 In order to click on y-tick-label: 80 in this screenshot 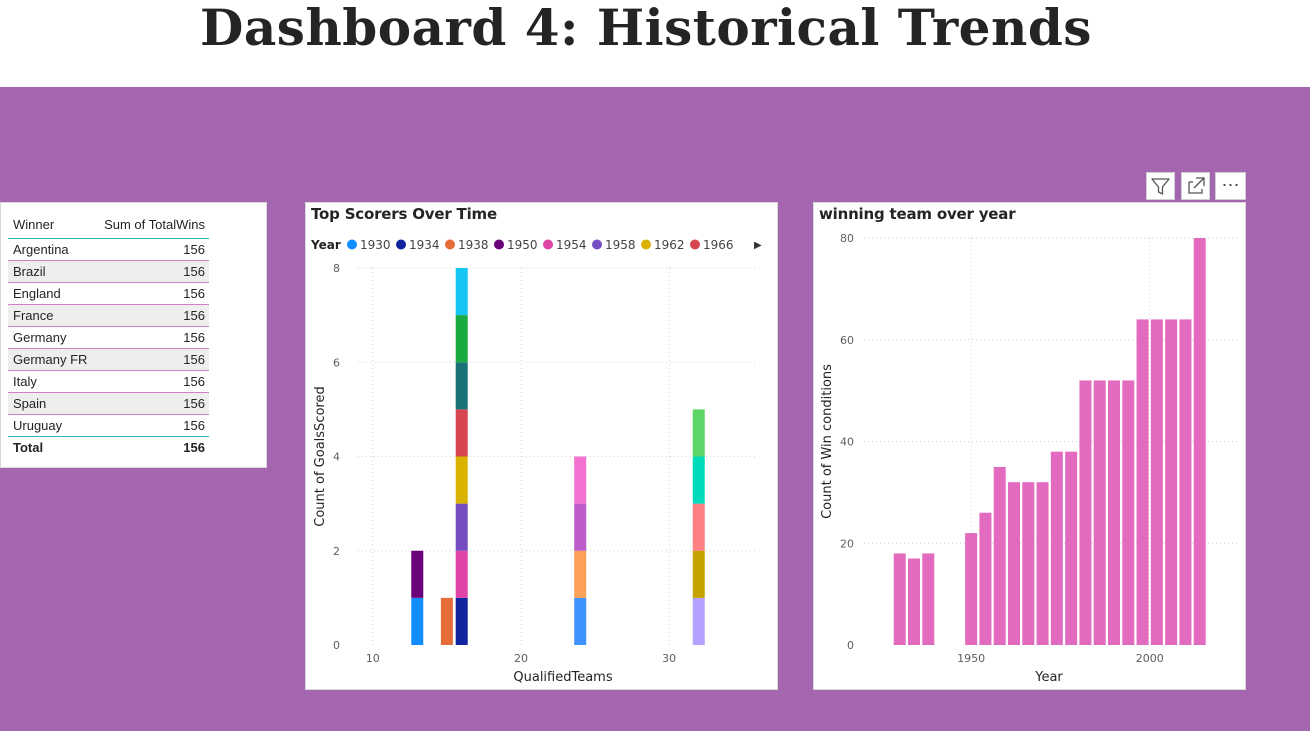, I will do `click(847, 238)`.